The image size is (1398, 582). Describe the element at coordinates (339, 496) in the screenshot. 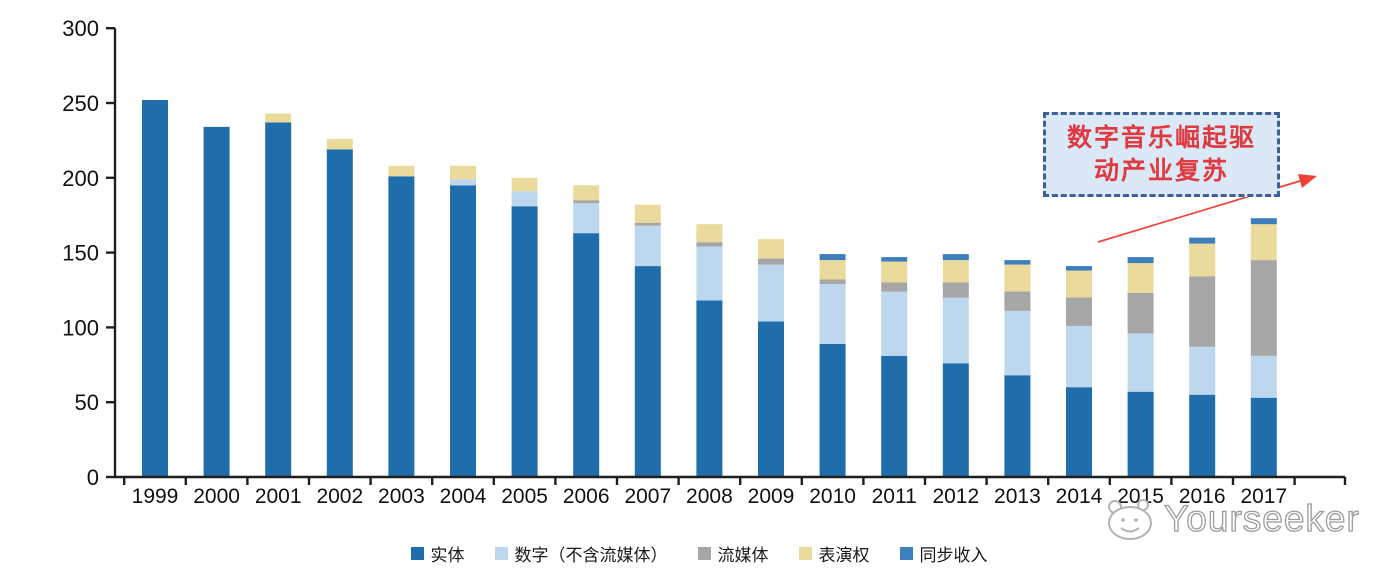

I see `x-axis-label: 2002` at that location.